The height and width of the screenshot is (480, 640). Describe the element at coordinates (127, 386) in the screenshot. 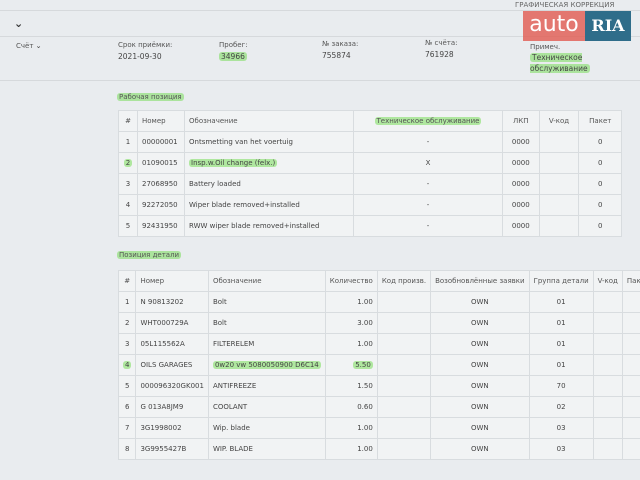

I see `cell-text: 5` at that location.